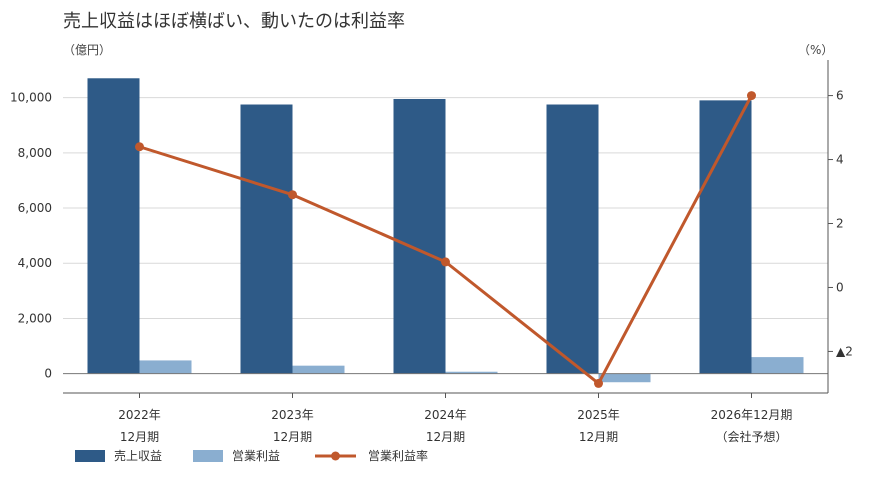  What do you see at coordinates (598, 415) in the screenshot?
I see `x-tick-label: 2025年` at bounding box center [598, 415].